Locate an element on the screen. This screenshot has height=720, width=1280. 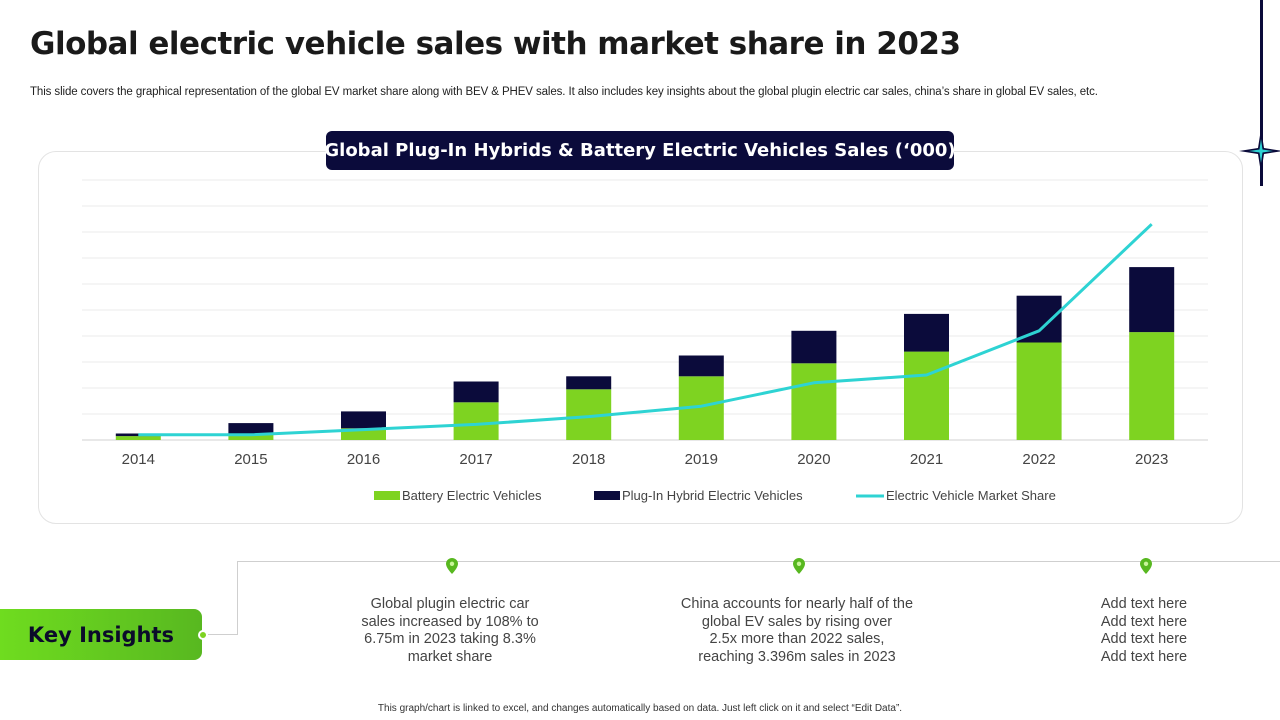
decorative-line is located at coordinates (1261, 93).